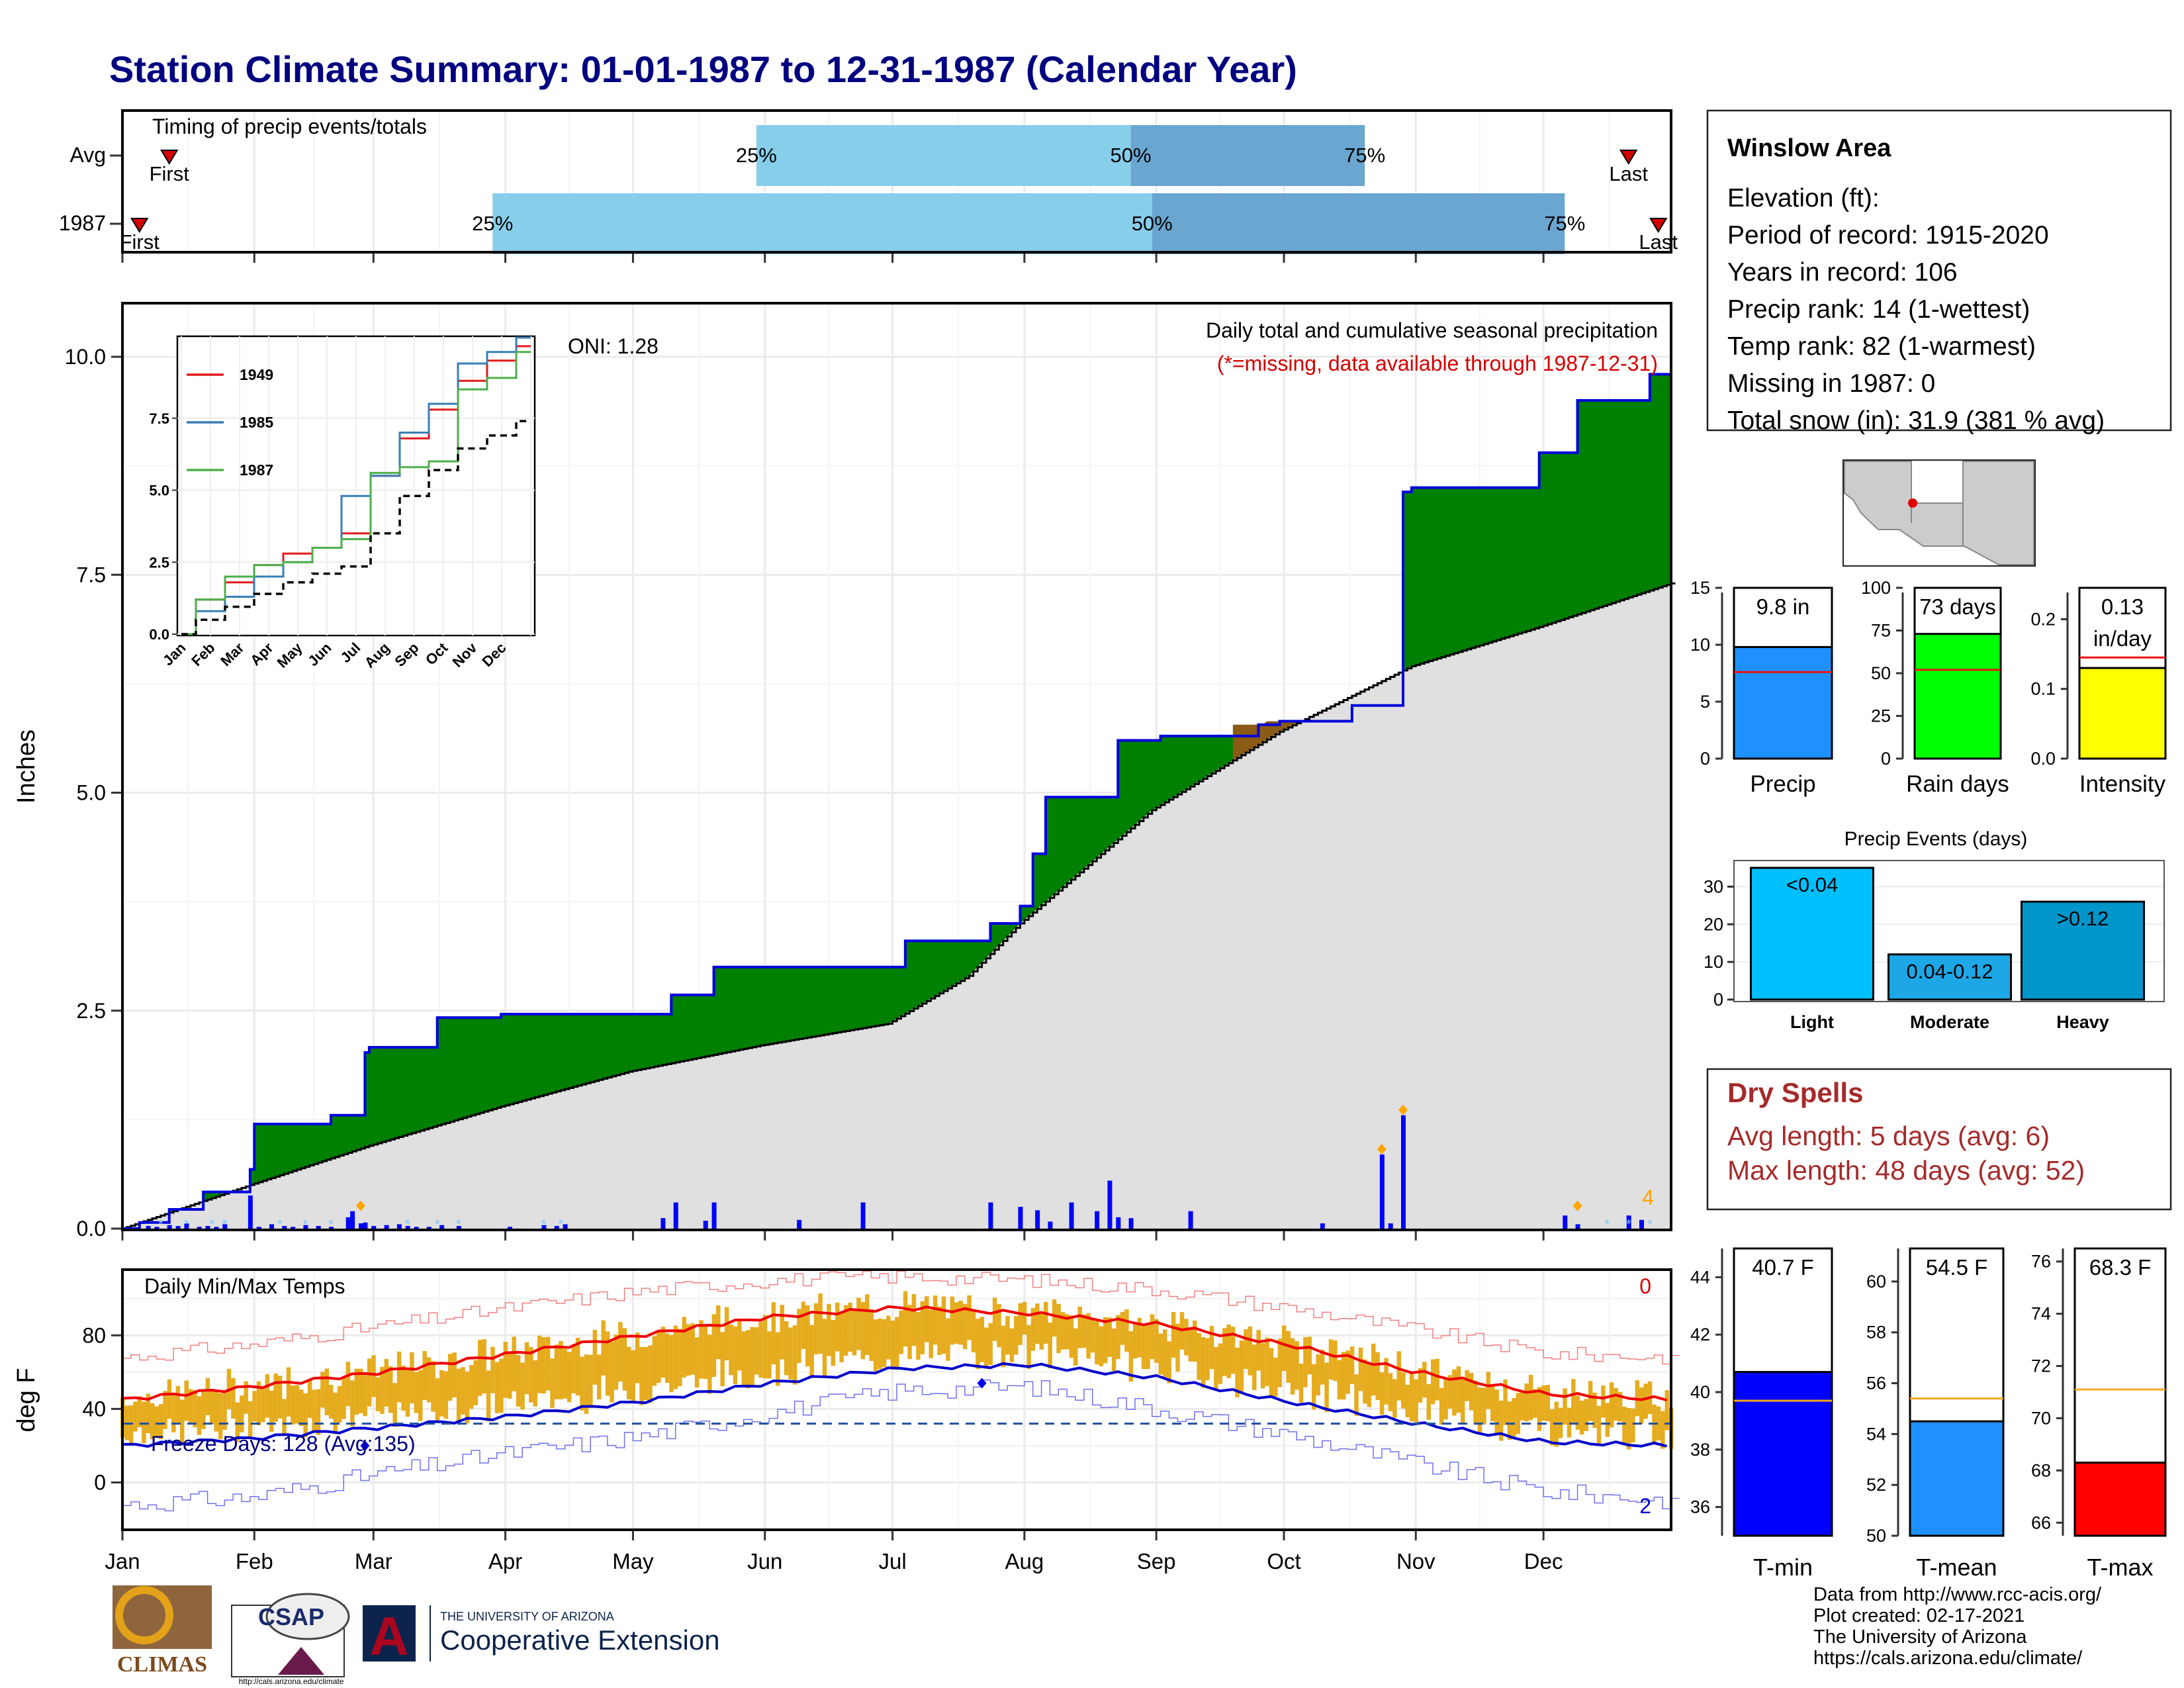 This screenshot has height=1688, width=2184. I want to click on station-name: Winslow Area, so click(1809, 148).